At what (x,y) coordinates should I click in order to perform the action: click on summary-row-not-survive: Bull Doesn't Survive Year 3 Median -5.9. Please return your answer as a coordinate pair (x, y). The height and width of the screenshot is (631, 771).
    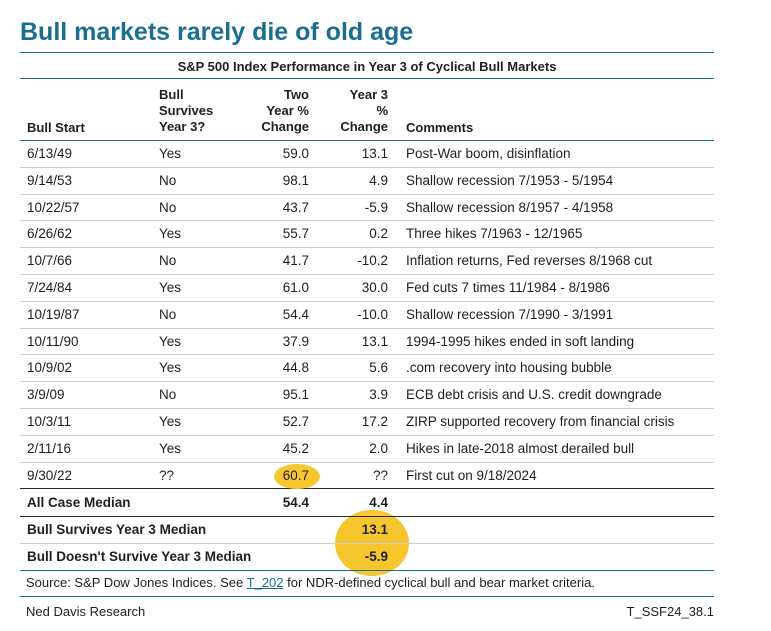
    Looking at the image, I should click on (367, 557).